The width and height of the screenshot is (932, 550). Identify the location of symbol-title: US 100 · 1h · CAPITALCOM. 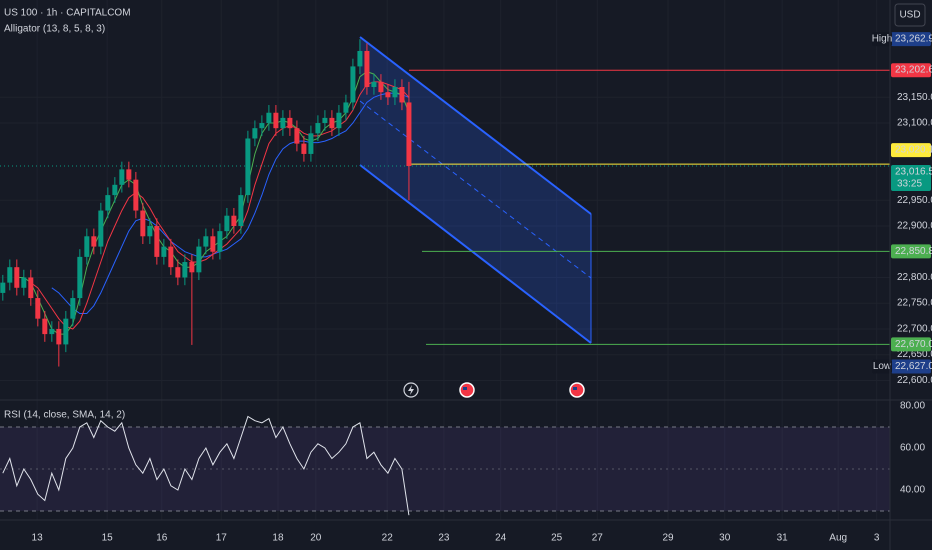
(67, 13).